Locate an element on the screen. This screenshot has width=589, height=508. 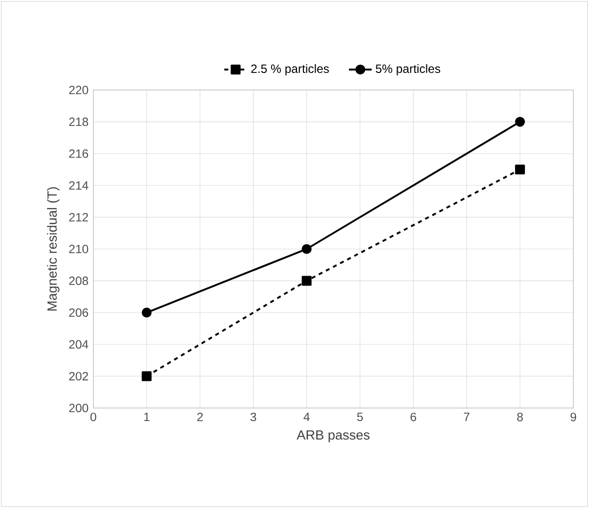
y-tick-label: 200 is located at coordinates (78, 408).